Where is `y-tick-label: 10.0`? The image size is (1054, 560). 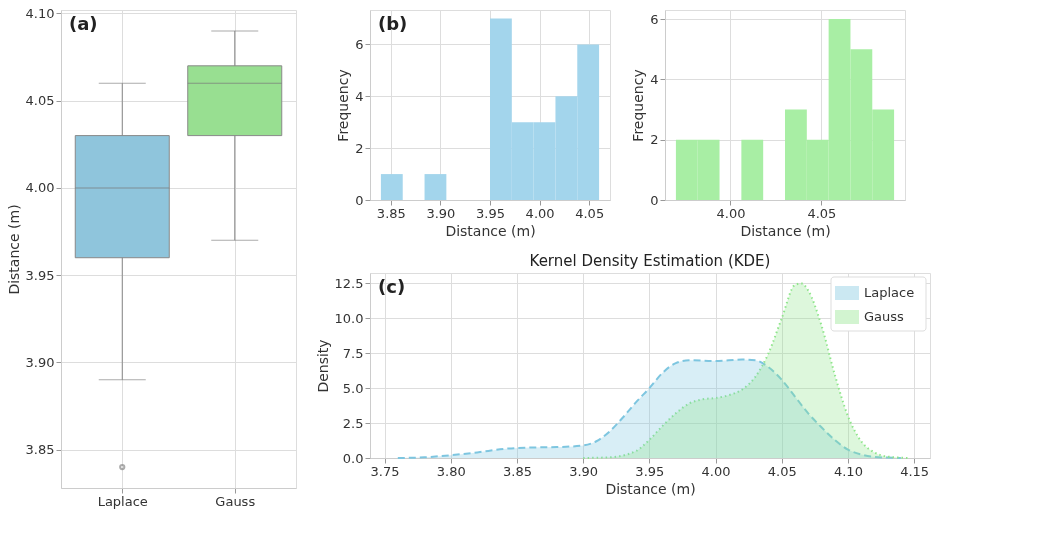 y-tick-label: 10.0 is located at coordinates (349, 318).